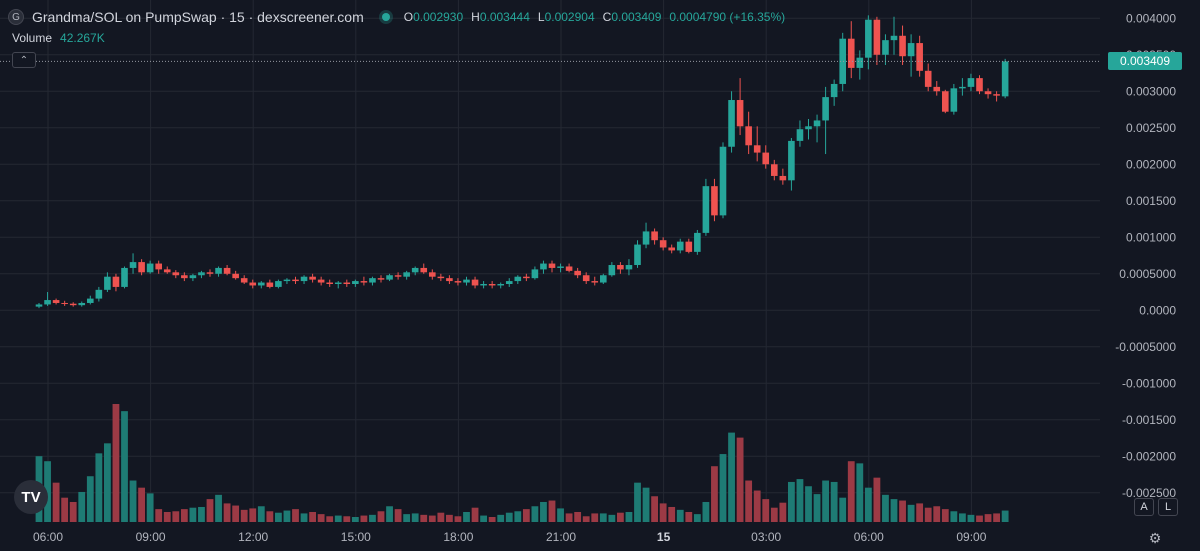 This screenshot has height=551, width=1200. What do you see at coordinates (1149, 493) in the screenshot?
I see `y-tick-label: -0.002500` at bounding box center [1149, 493].